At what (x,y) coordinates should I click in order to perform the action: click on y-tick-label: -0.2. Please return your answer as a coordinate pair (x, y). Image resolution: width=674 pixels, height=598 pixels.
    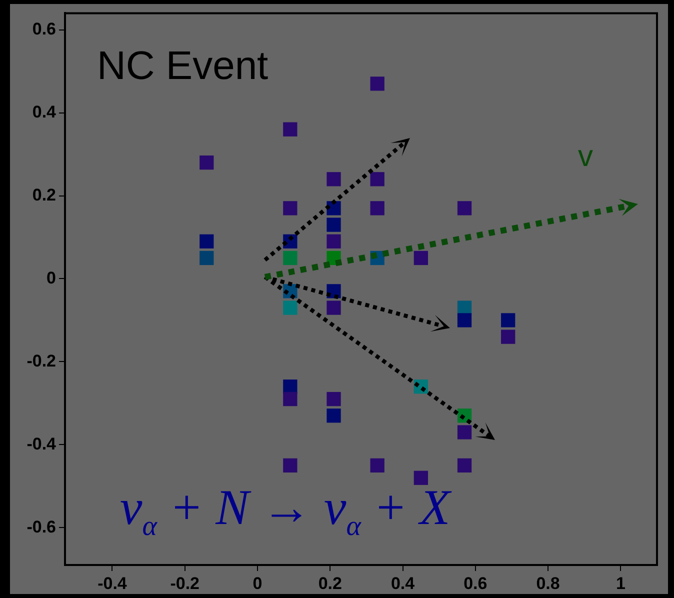
    Looking at the image, I should click on (41, 360).